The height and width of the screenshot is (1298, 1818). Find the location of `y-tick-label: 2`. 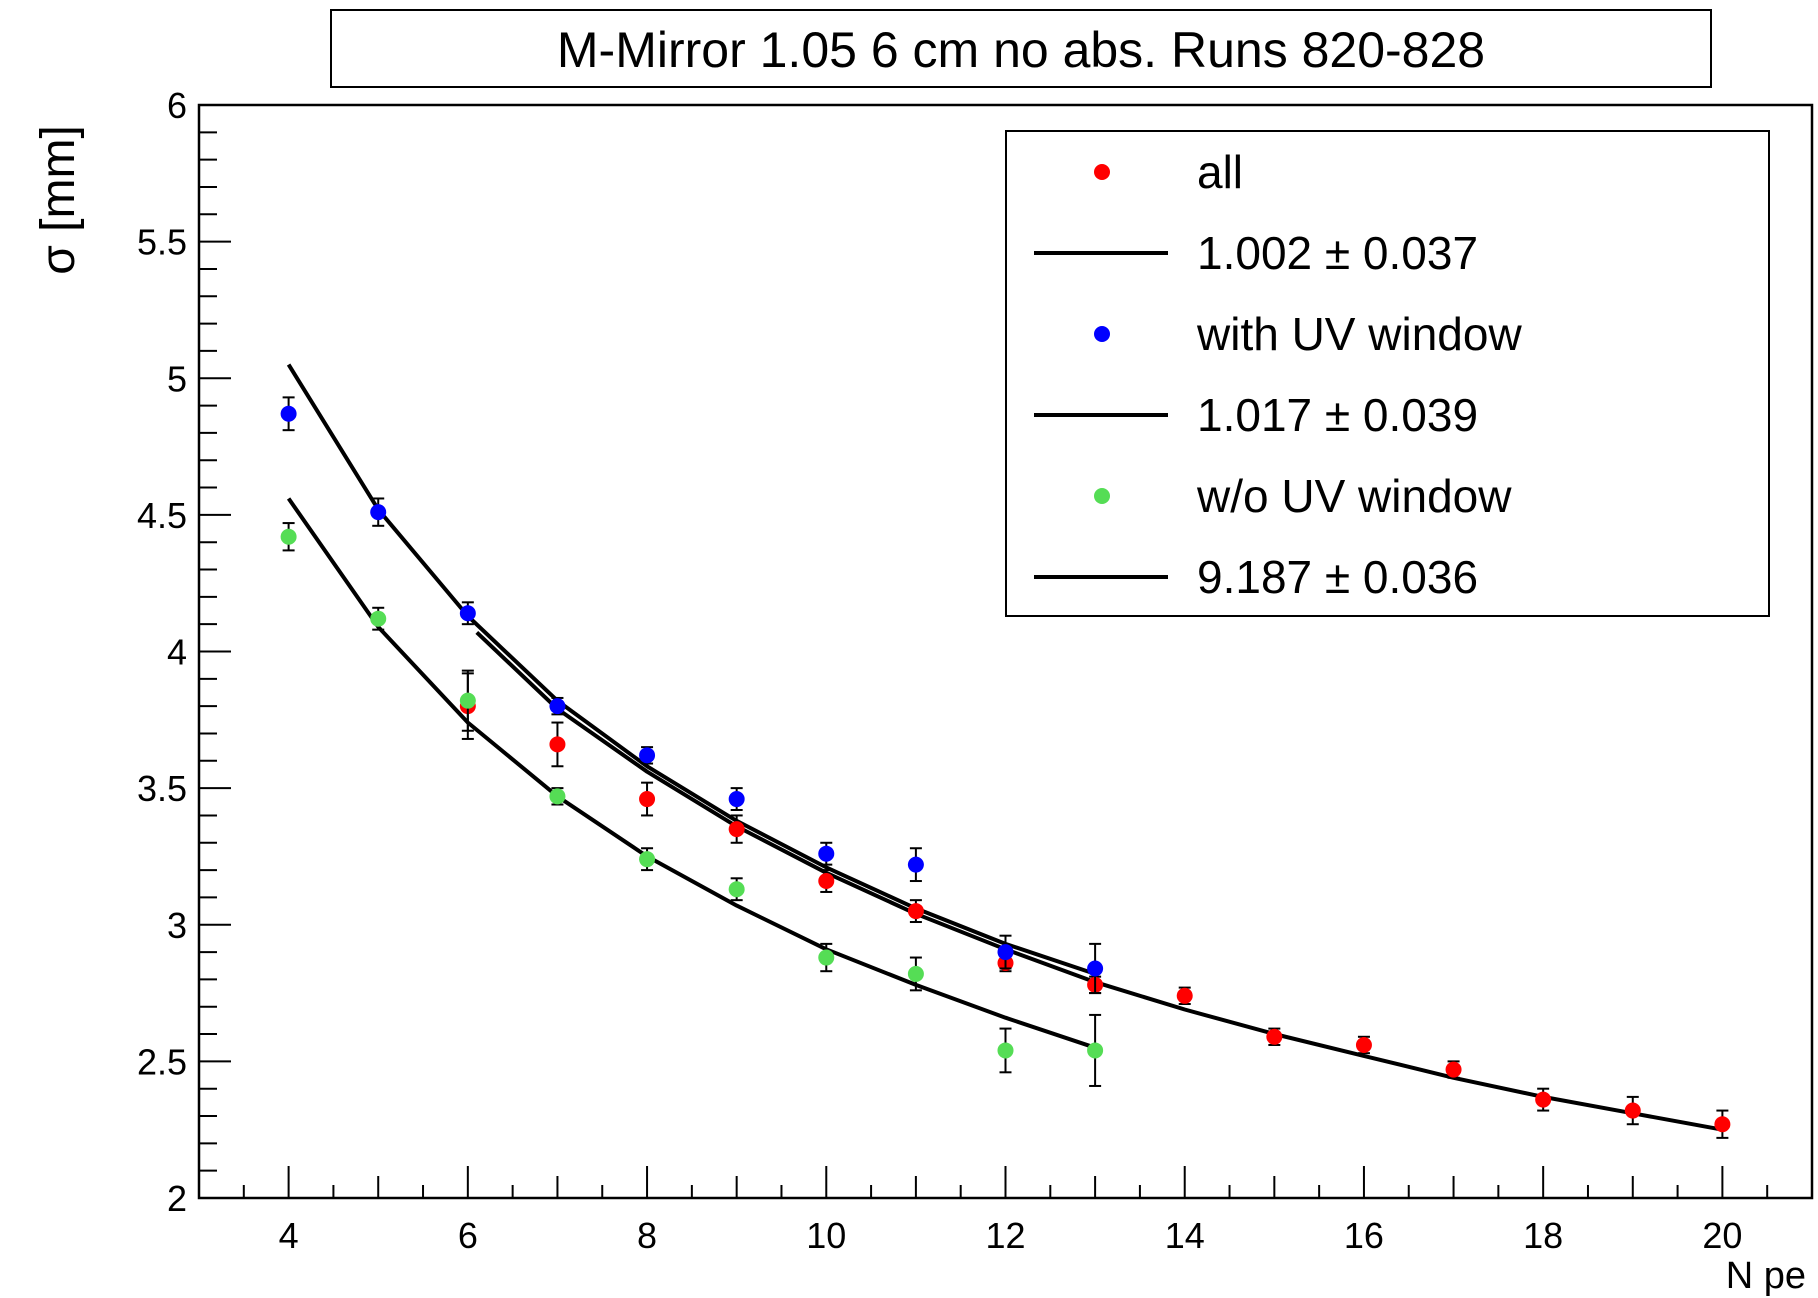

y-tick-label: 2 is located at coordinates (177, 1198).